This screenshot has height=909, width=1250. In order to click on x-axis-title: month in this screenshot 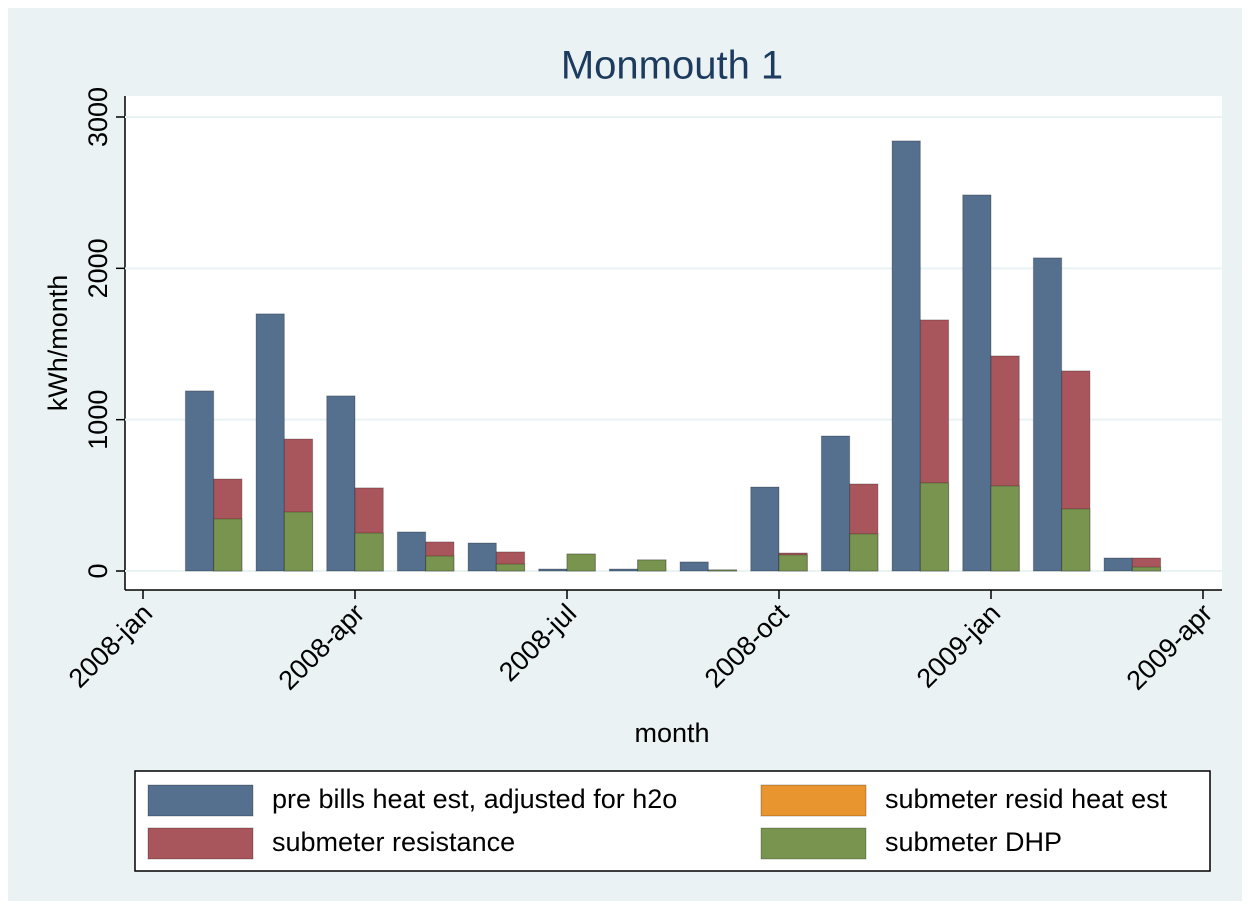, I will do `click(671, 733)`.